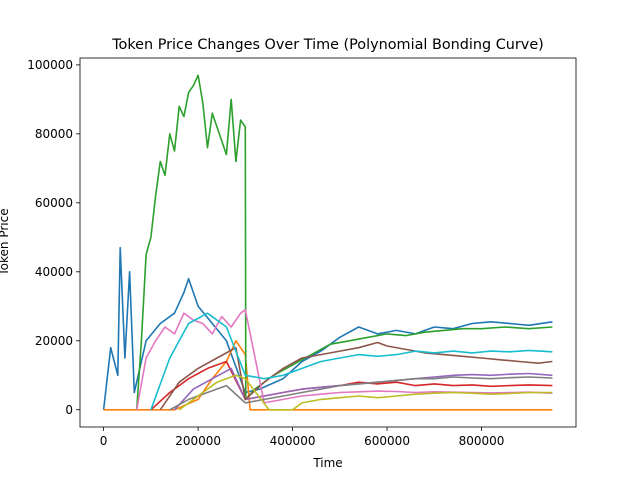 The image size is (640, 480). I want to click on x-tick-label-4: 800000, so click(482, 441).